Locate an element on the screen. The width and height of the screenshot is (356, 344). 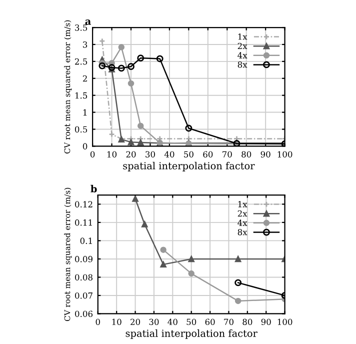
y-tick-label: 2 is located at coordinates (84, 78).